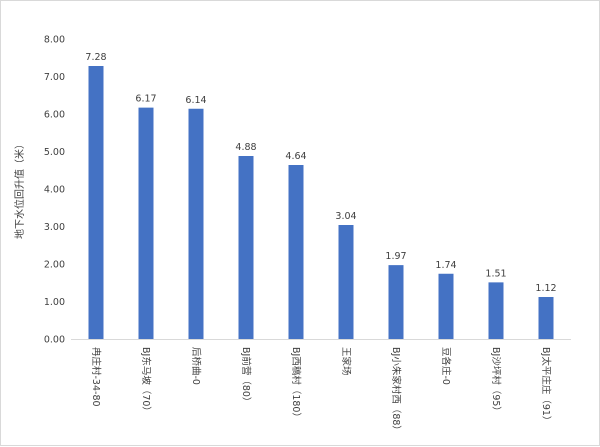  I want to click on category-label: BJ西稿村（180）, so click(296, 384).